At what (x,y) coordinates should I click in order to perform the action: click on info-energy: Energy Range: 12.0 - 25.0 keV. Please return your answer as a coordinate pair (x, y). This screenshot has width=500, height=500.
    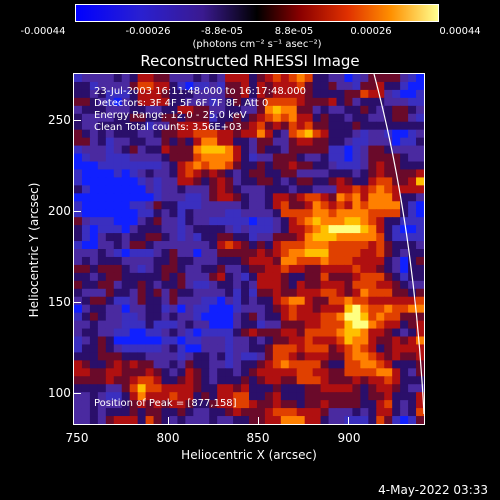
    Looking at the image, I should click on (170, 115).